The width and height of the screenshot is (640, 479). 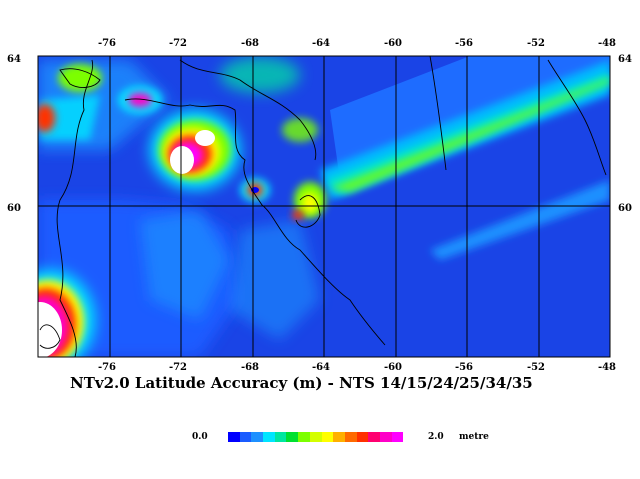 What do you see at coordinates (464, 43) in the screenshot?
I see `lon-label-top: -56` at bounding box center [464, 43].